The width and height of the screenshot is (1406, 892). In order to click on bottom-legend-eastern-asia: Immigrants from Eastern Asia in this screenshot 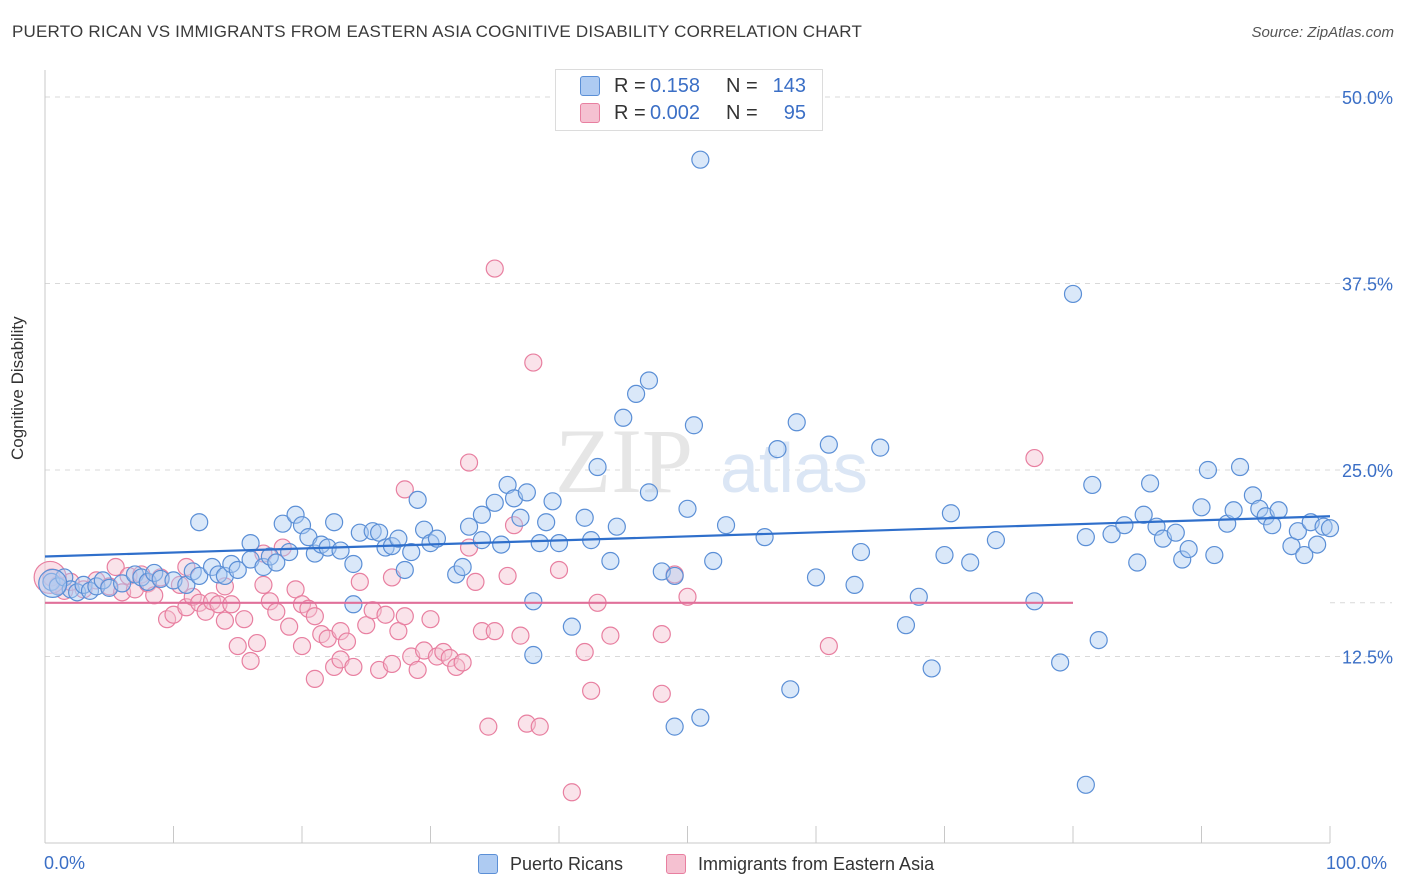, I will do `click(800, 864)`.